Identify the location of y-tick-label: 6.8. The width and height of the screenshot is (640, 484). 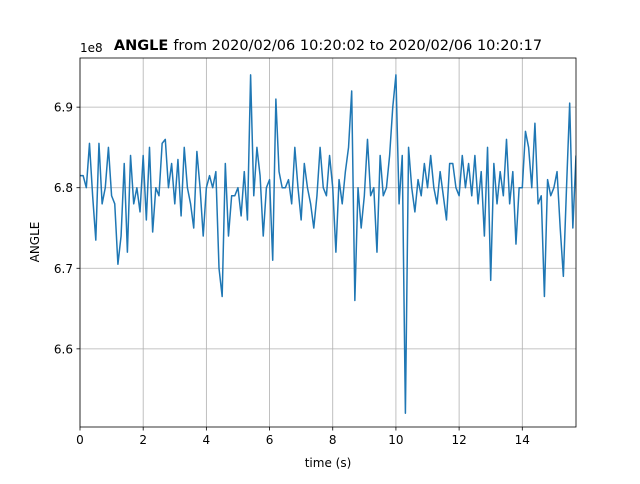
(63, 188).